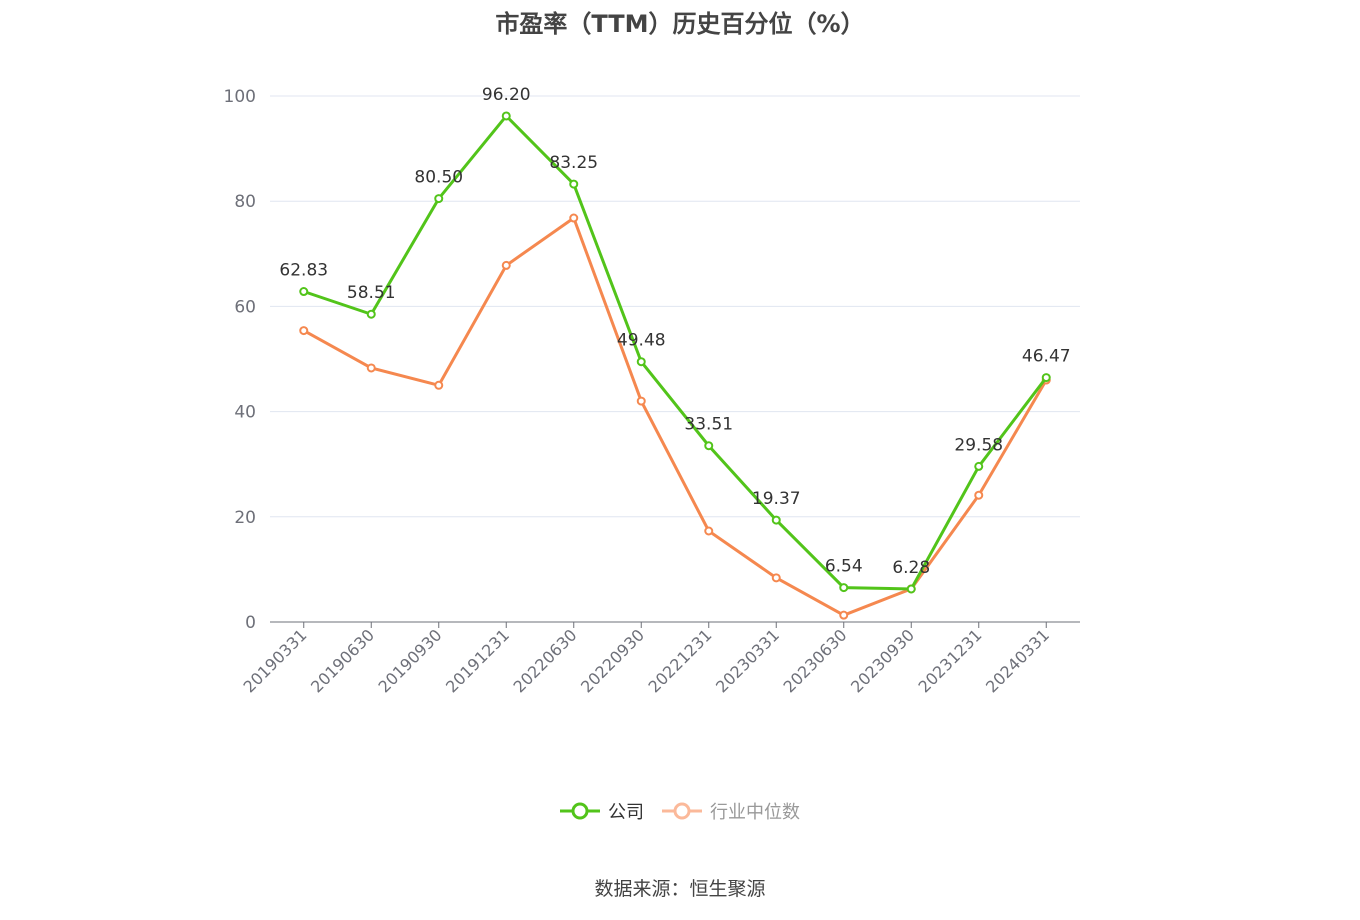 This screenshot has height=920, width=1360. Describe the element at coordinates (245, 518) in the screenshot. I see `y-tick-label: 20` at that location.